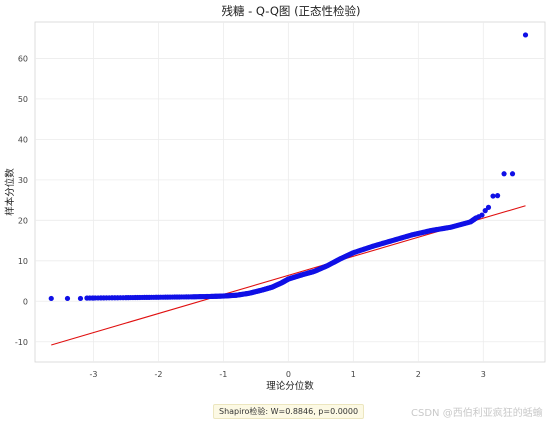 The height and width of the screenshot is (424, 553). I want to click on y-axis-label: 样本分位数, so click(10, 192).